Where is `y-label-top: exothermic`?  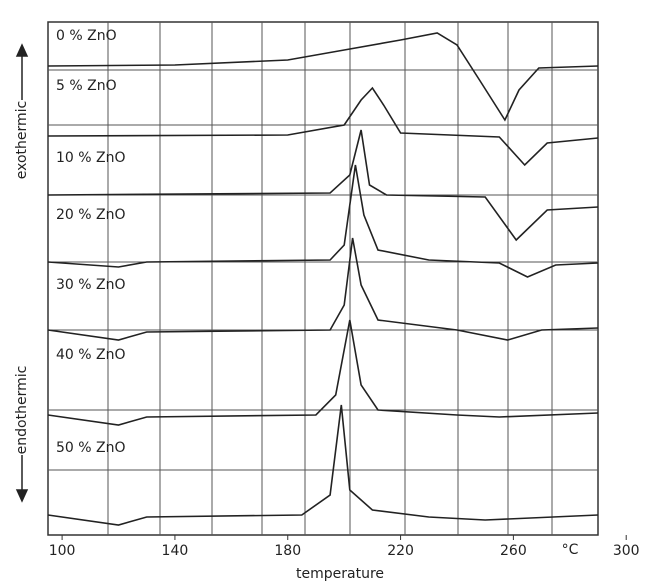 y-label-top: exothermic is located at coordinates (22, 140).